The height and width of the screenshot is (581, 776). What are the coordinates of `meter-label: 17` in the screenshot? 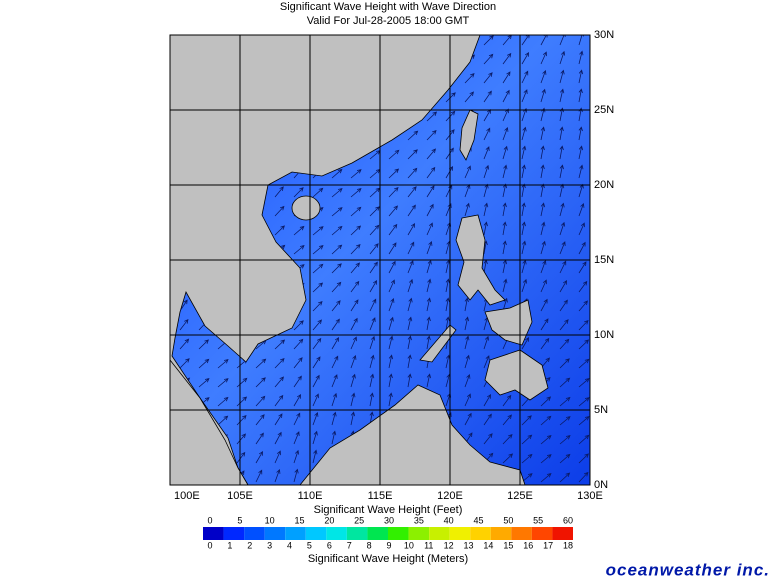 It's located at (548, 545).